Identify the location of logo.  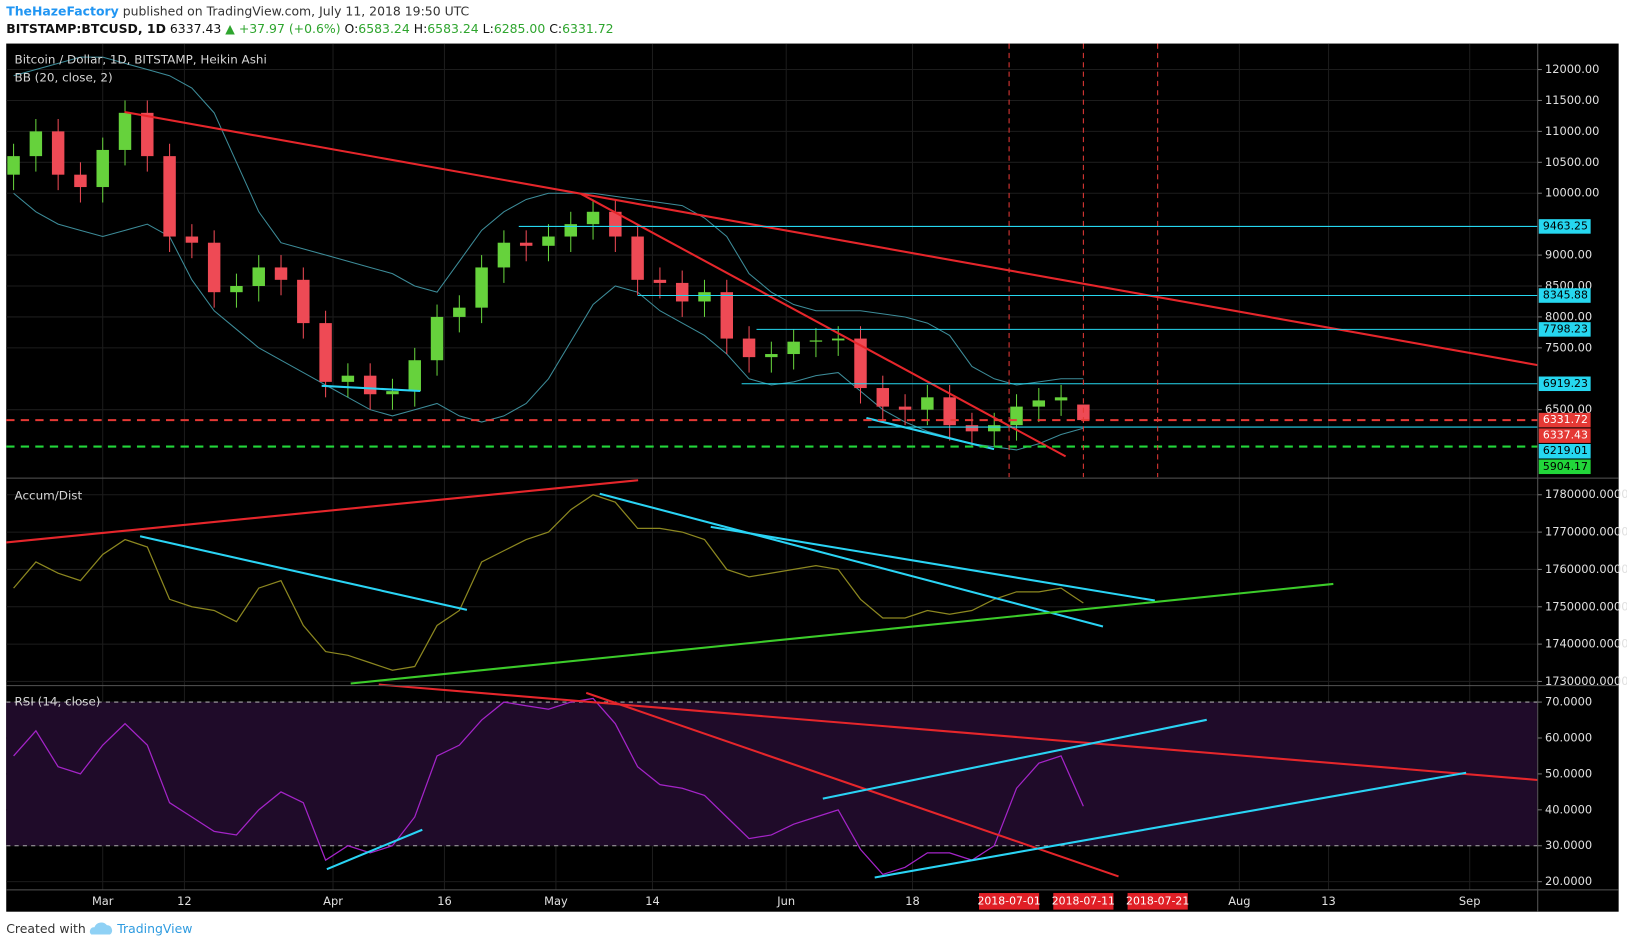
(101, 928).